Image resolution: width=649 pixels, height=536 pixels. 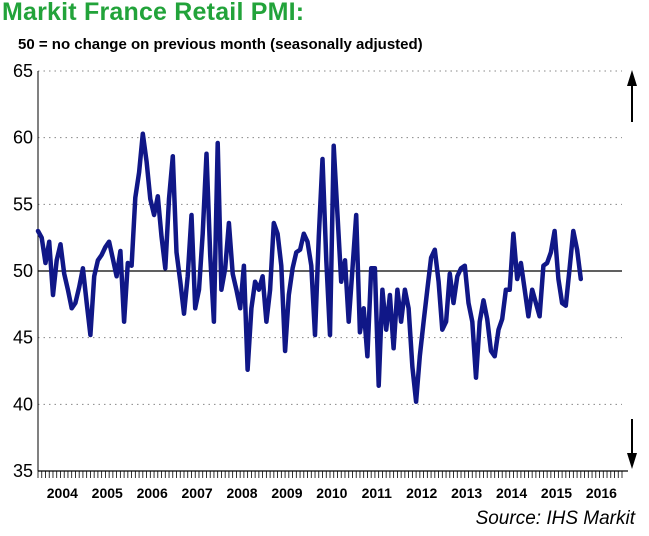 I want to click on down-arrow-head, so click(x=632, y=461).